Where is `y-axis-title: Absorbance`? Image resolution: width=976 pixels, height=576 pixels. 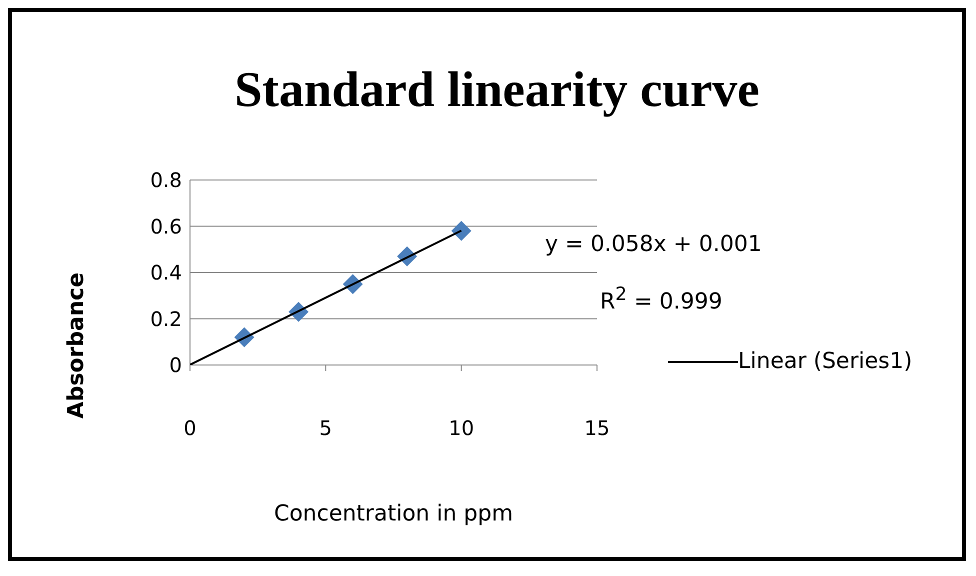
y-axis-title: Absorbance is located at coordinates (76, 345).